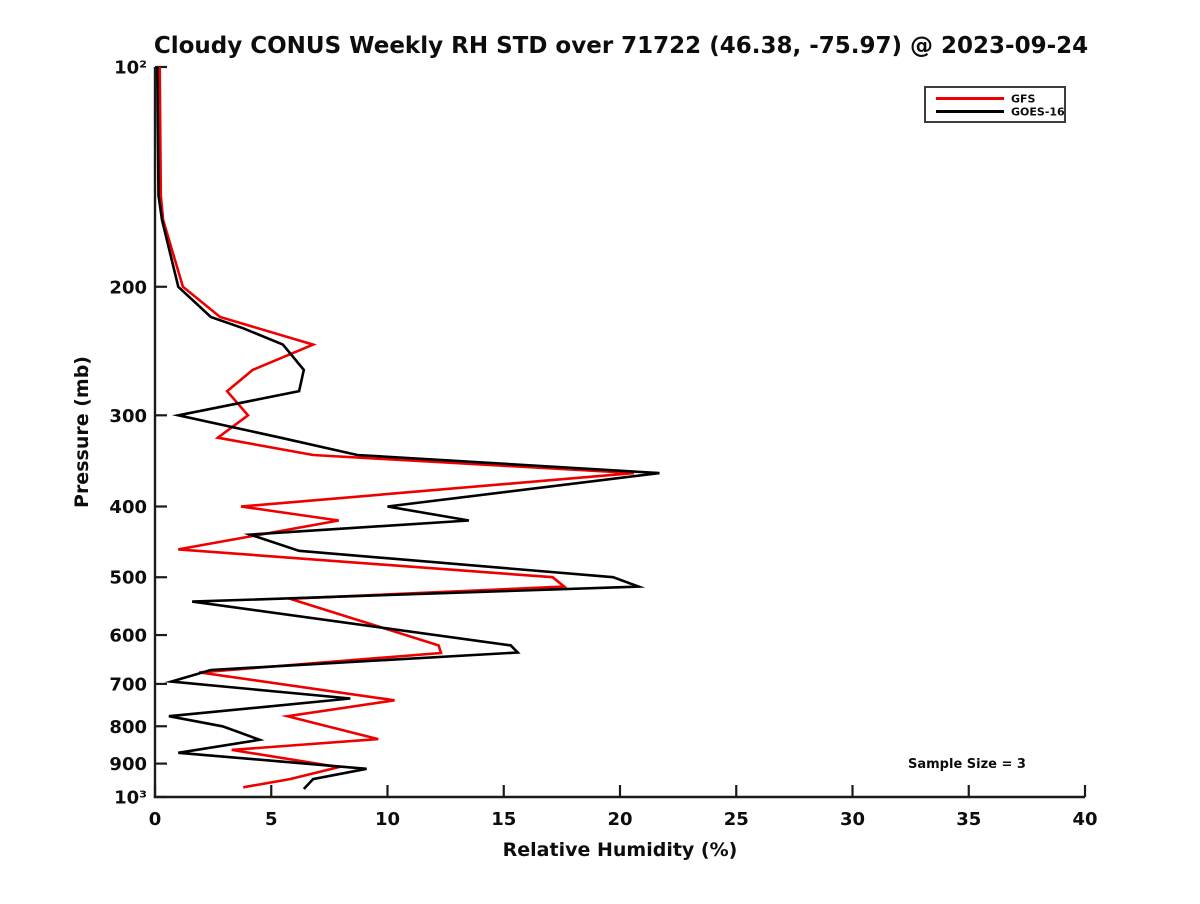 This screenshot has height=904, width=1200. I want to click on x-tick-label: 0, so click(155, 819).